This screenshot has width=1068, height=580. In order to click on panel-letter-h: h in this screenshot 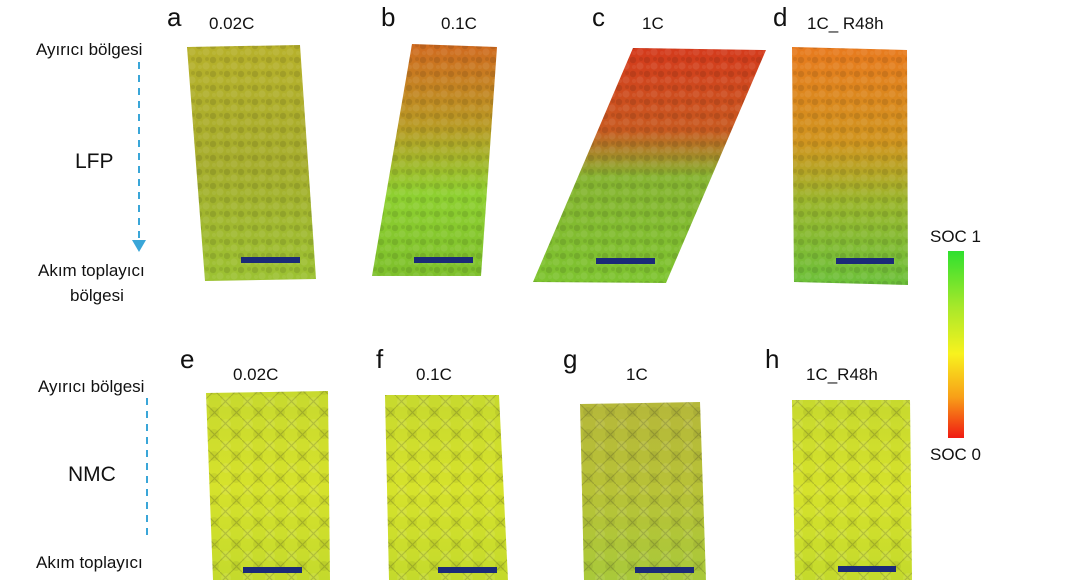, I will do `click(772, 359)`.